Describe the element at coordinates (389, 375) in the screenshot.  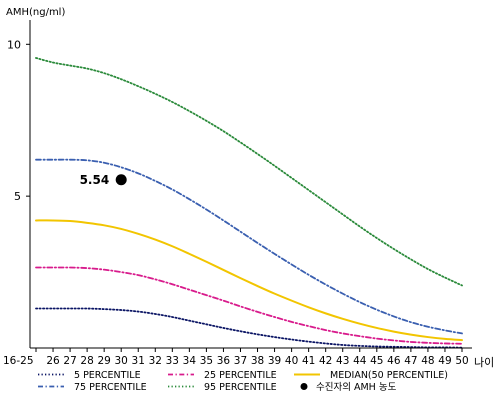
I see `legend-label: MEDIAN(50 PERCENTILE)` at that location.